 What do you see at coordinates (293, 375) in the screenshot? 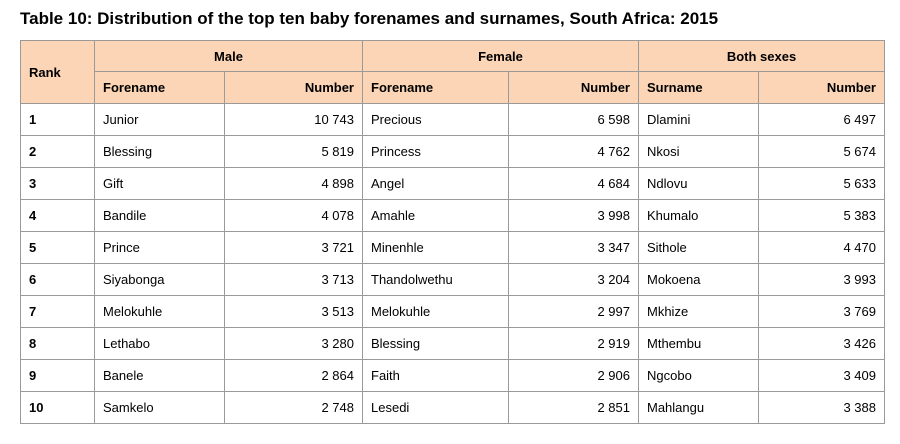
I see `male-number-cell: 2 864` at bounding box center [293, 375].